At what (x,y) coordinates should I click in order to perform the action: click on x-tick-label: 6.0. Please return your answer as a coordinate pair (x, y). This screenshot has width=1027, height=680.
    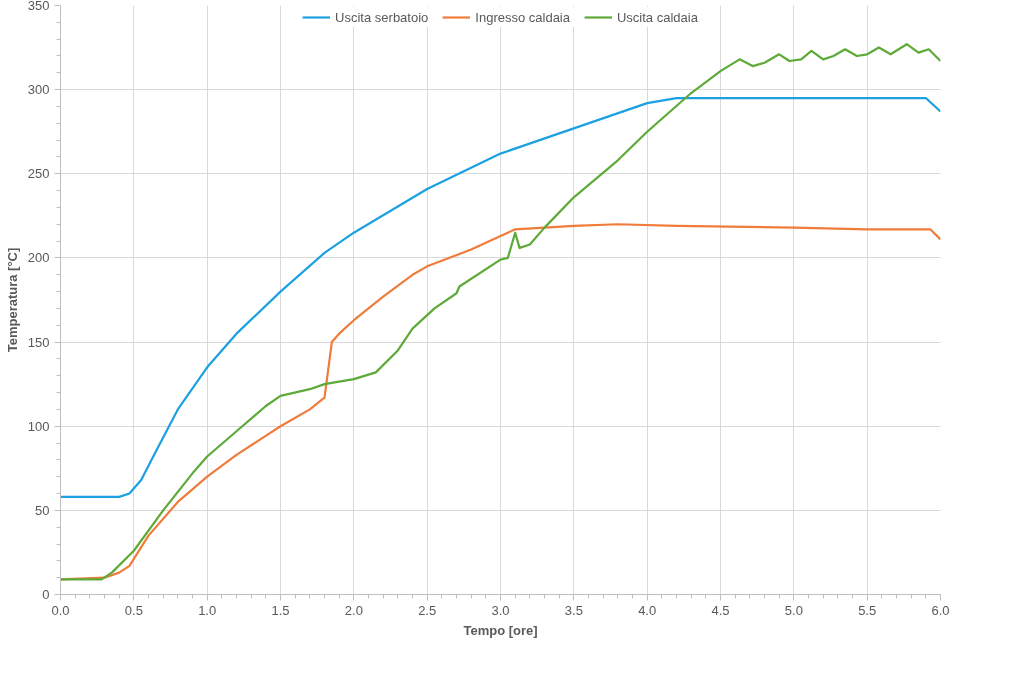
    Looking at the image, I should click on (940, 610).